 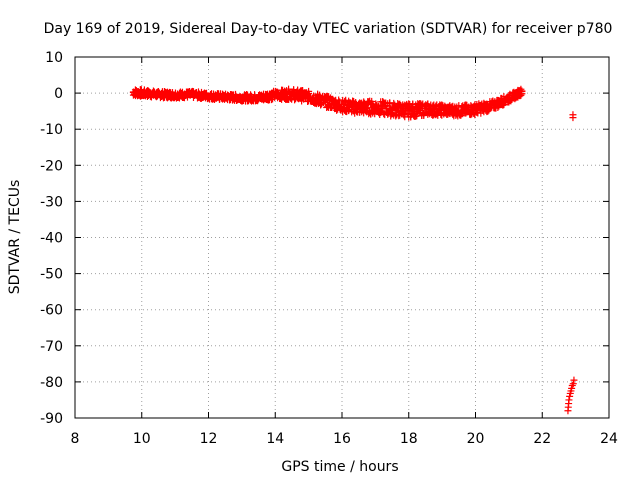 I want to click on x-tick-label: 8, so click(x=75, y=439).